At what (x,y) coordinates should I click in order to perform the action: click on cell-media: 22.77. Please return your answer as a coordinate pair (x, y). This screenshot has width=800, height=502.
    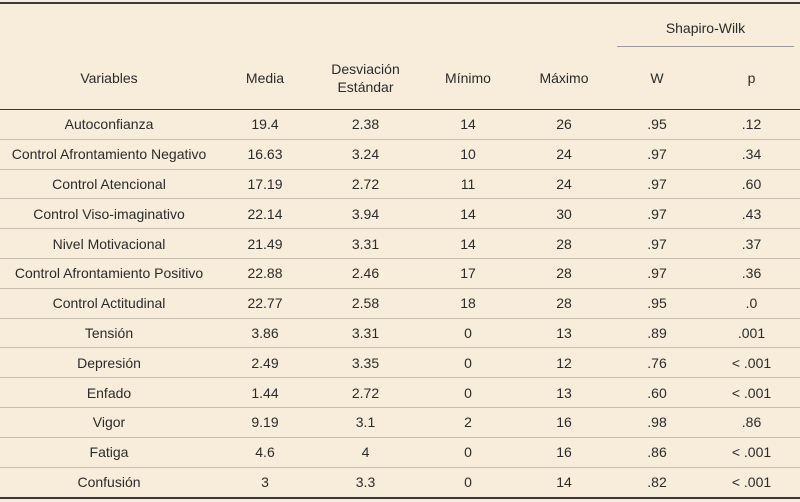
    Looking at the image, I should click on (265, 303).